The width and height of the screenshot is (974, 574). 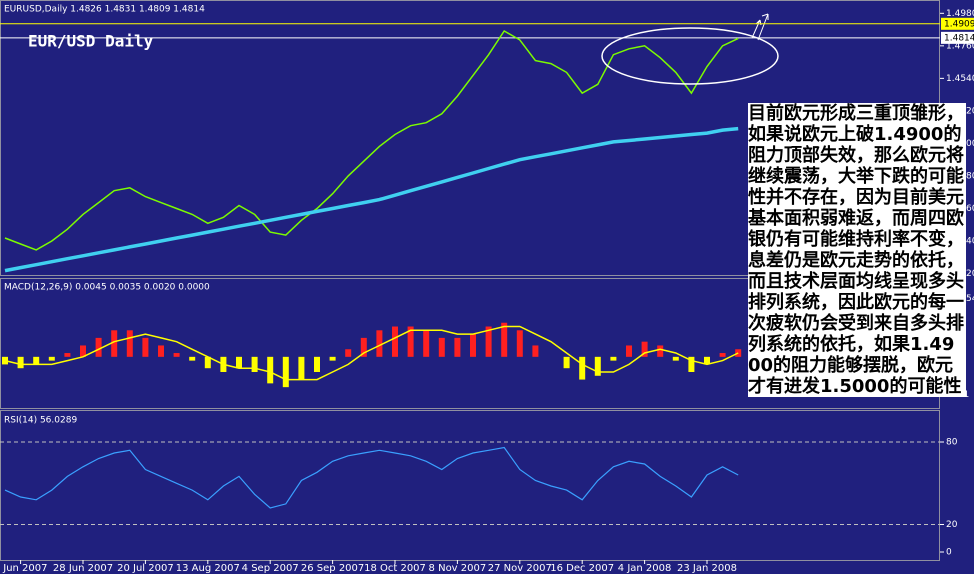 What do you see at coordinates (145, 568) in the screenshot?
I see `x-tick-label: 20 Jul 2007` at bounding box center [145, 568].